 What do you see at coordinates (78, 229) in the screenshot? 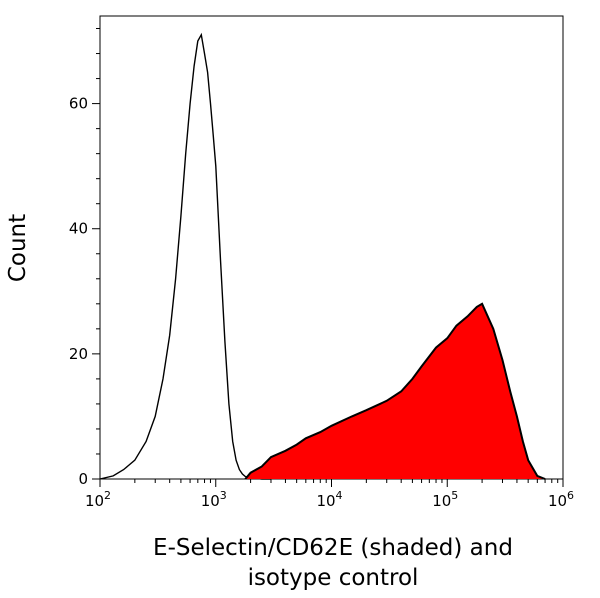
I see `y-tick-label: 40` at bounding box center [78, 229].